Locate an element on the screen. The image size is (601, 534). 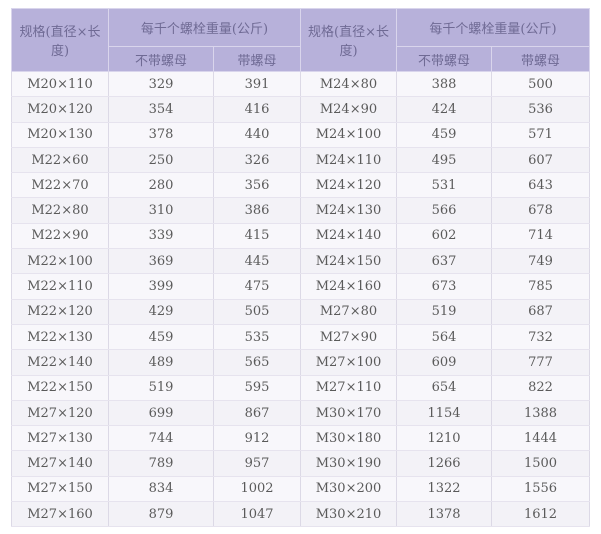
spec-cell: M22×100 is located at coordinates (60, 261).